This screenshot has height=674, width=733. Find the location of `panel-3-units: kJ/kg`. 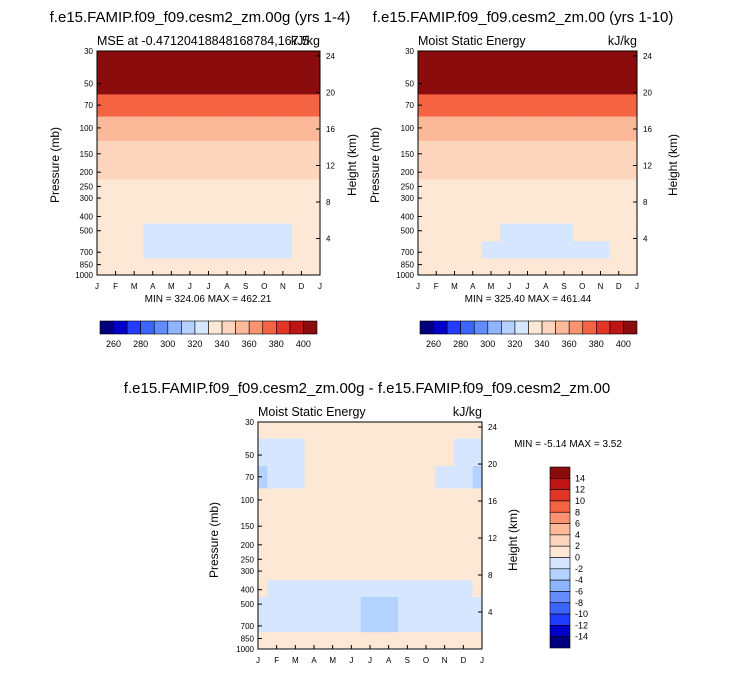

panel-3-units: kJ/kg is located at coordinates (467, 412).